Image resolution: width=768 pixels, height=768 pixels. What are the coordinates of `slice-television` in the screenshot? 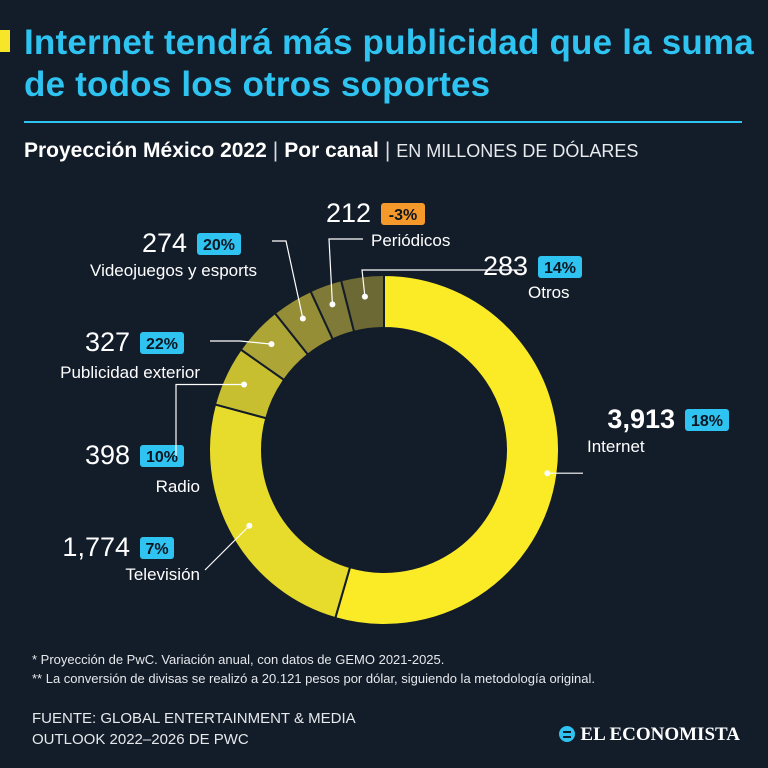 It's located at (280, 511).